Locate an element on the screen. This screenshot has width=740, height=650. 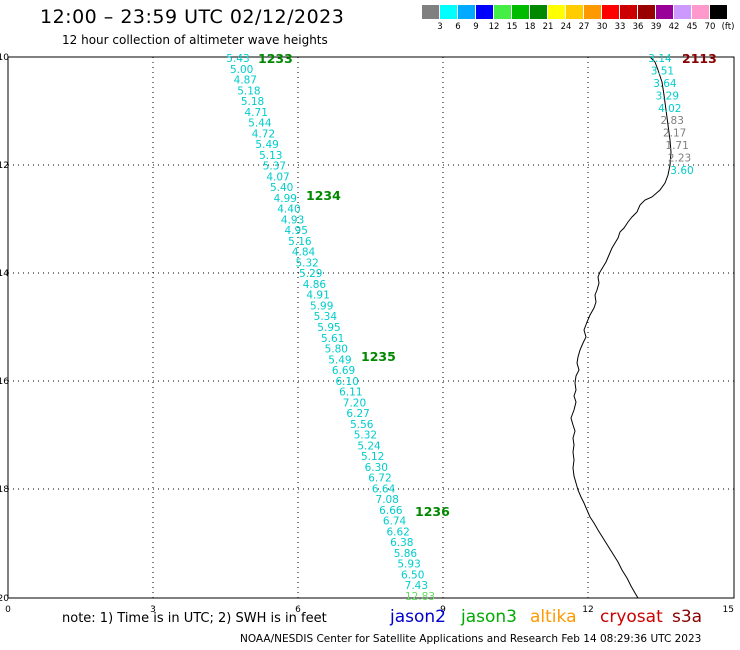
swh-value: 3.14 is located at coordinates (660, 59).